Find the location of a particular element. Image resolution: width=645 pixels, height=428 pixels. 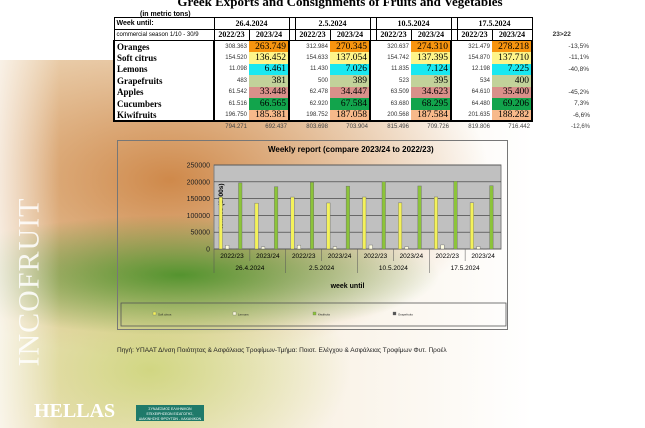

product-name: Oranges is located at coordinates (164, 46).